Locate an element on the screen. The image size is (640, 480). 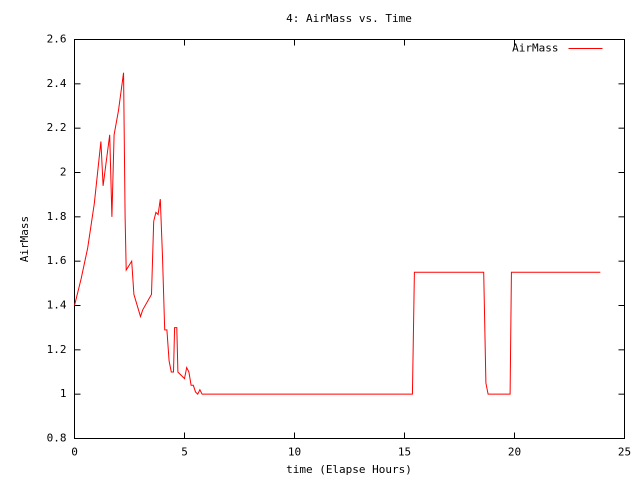
y-tick-label: 1.2 is located at coordinates (57, 349).